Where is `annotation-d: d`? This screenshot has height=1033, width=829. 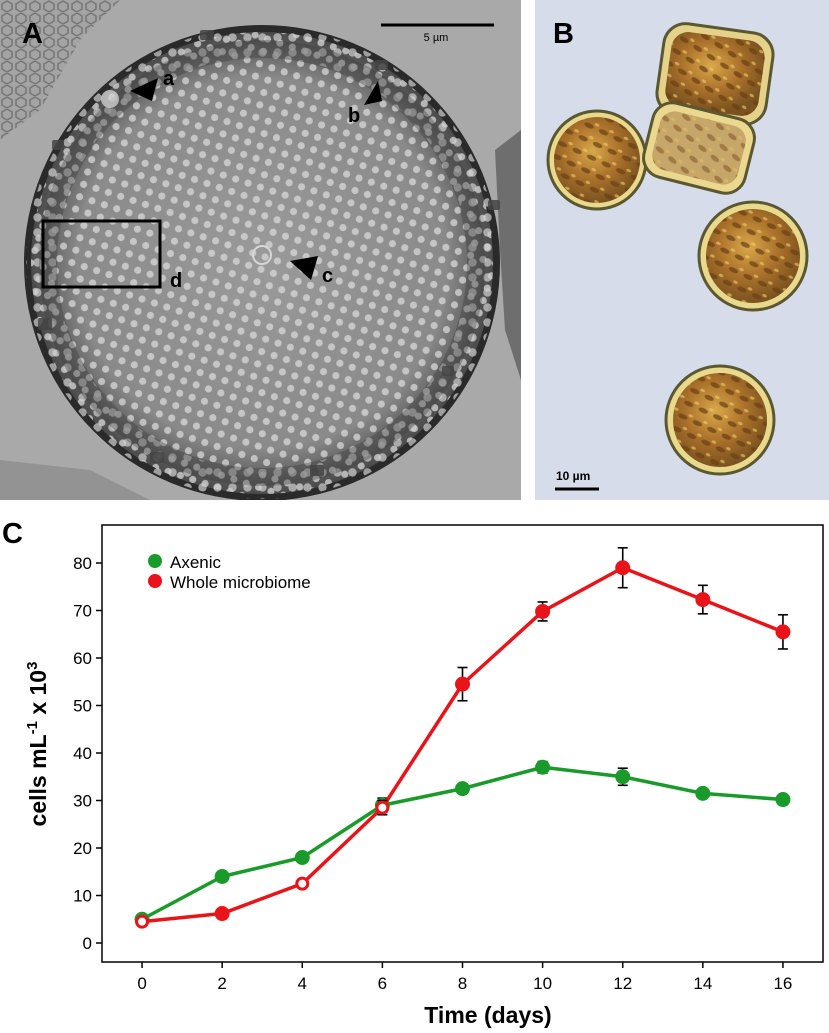
annotation-d: d is located at coordinates (176, 281).